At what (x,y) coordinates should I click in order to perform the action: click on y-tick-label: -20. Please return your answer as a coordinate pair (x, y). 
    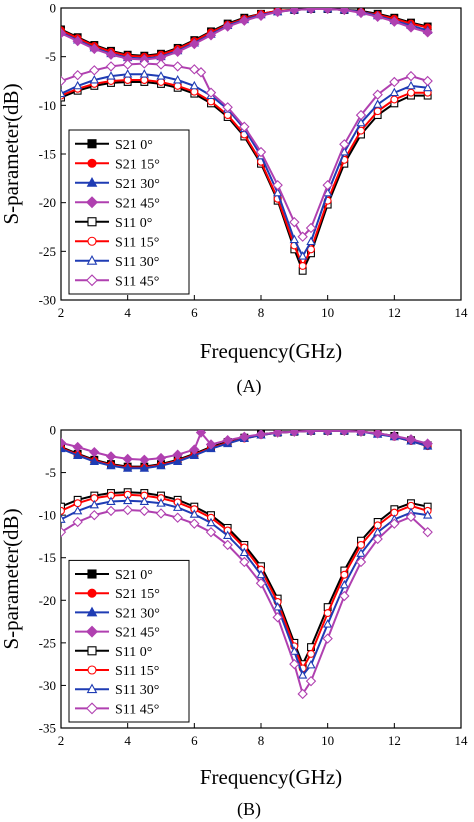
    Looking at the image, I should click on (47, 202).